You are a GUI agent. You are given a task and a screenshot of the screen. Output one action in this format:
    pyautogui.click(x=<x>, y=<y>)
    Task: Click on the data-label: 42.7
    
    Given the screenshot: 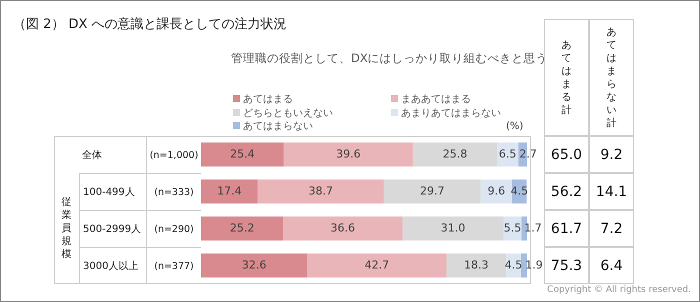 What is the action you would take?
    pyautogui.click(x=377, y=265)
    